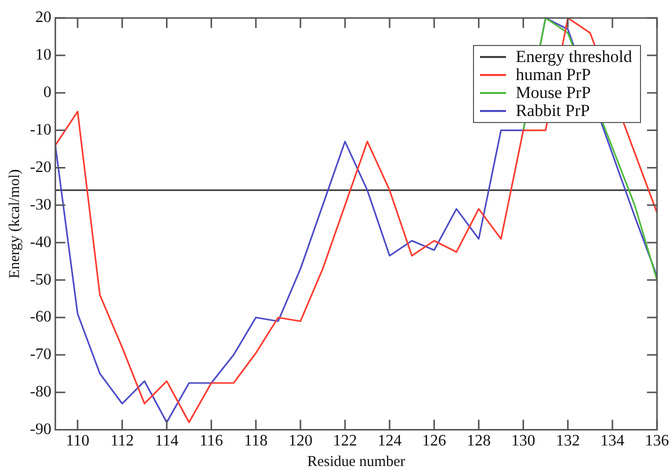  What do you see at coordinates (41, 355) in the screenshot?
I see `y-tick-label: -70` at bounding box center [41, 355].